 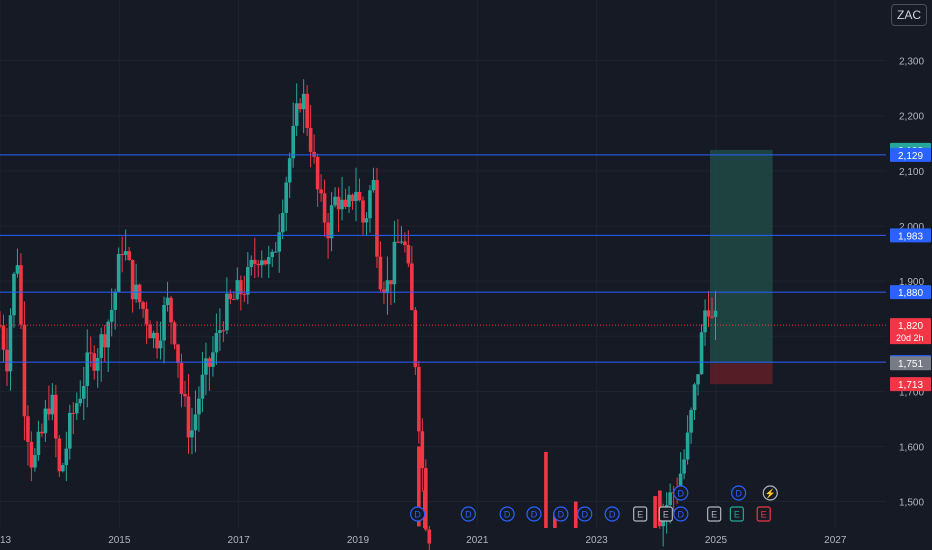 I want to click on price-tag-label: 1,820, so click(x=910, y=326).